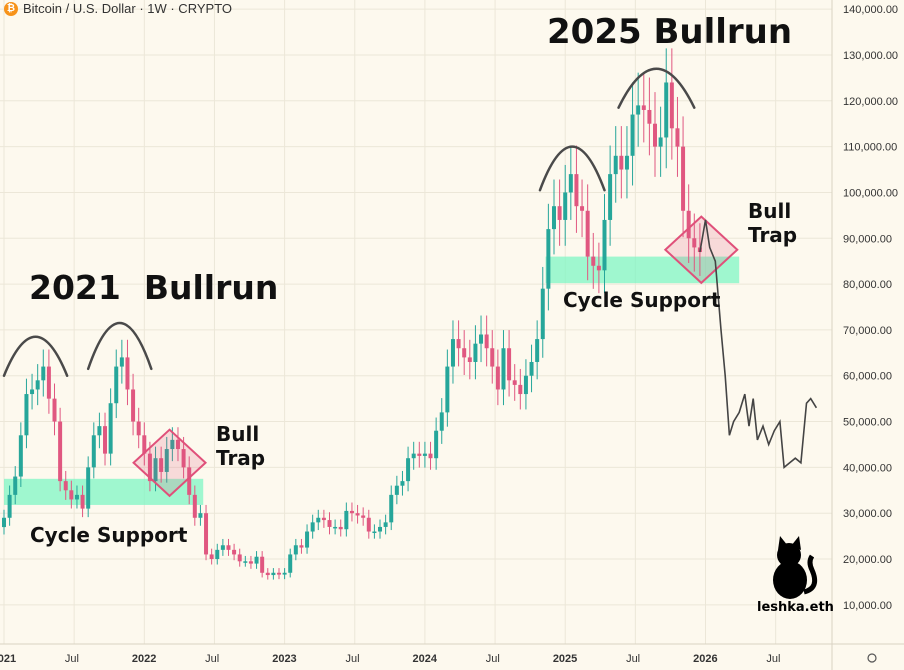 This screenshot has height=670, width=904. What do you see at coordinates (154, 287) in the screenshot?
I see `annotation-2021-bullrun: 2021 Bullrun` at bounding box center [154, 287].